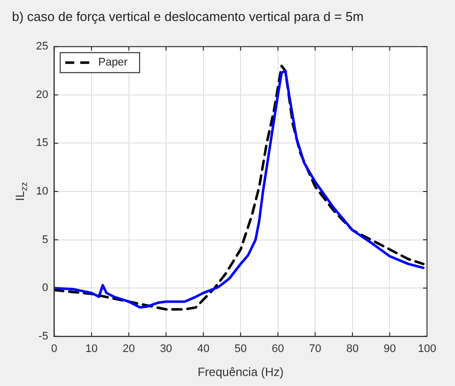  What do you see at coordinates (42, 143) in the screenshot?
I see `y-tick-label: 15` at bounding box center [42, 143].